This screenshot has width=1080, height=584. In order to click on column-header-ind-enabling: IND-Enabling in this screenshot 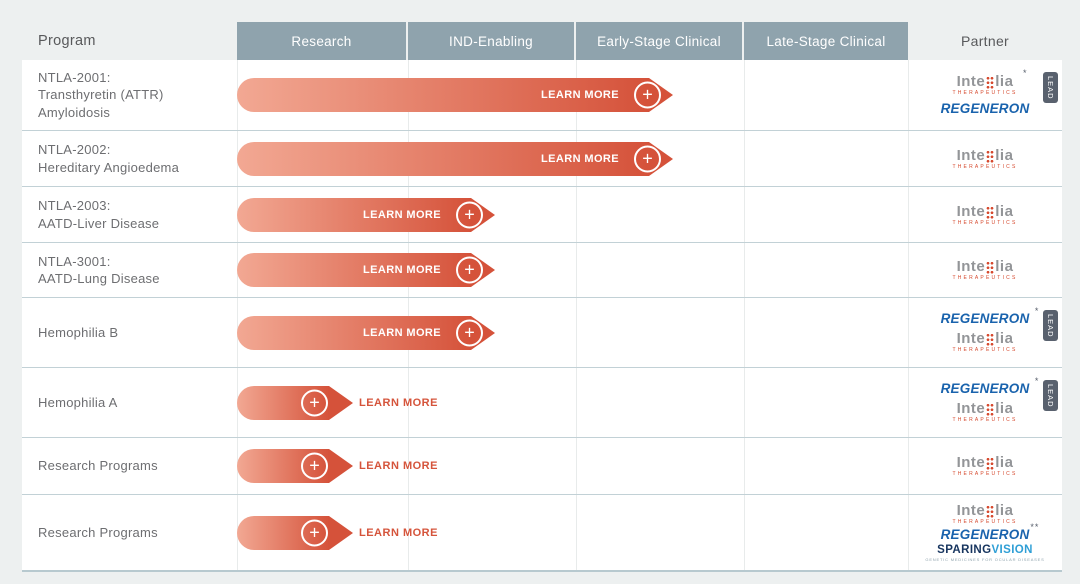, I will do `click(492, 41)`.